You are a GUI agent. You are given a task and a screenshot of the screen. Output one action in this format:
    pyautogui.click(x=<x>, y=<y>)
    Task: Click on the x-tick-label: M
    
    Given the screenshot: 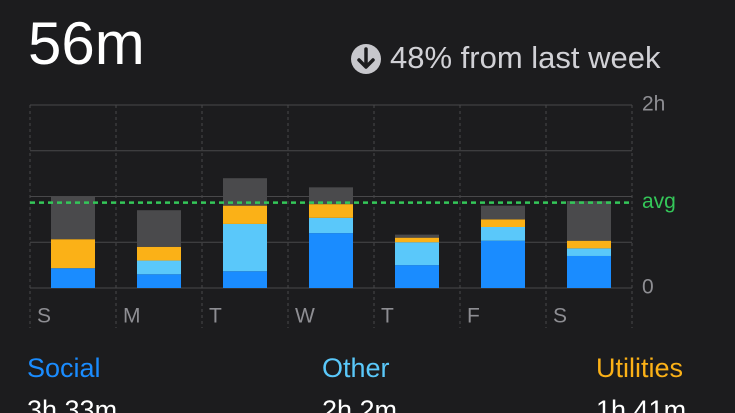 What is the action you would take?
    pyautogui.click(x=132, y=316)
    